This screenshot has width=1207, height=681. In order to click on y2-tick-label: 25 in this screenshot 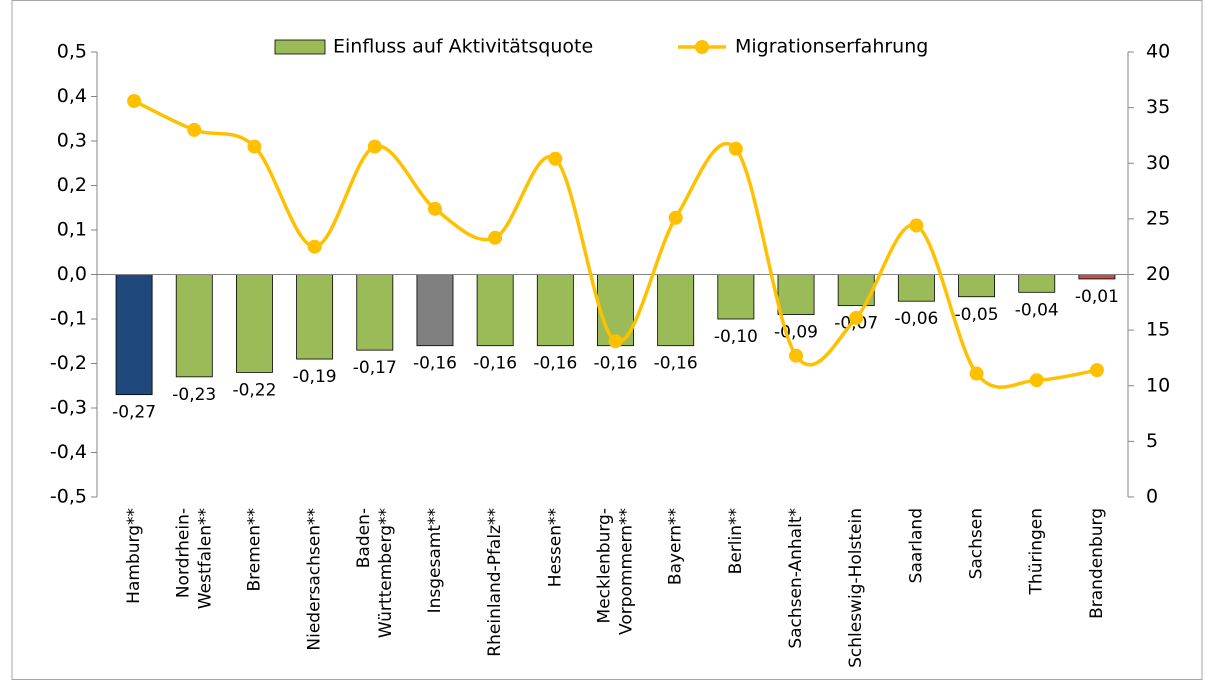, I will do `click(1158, 218)`.